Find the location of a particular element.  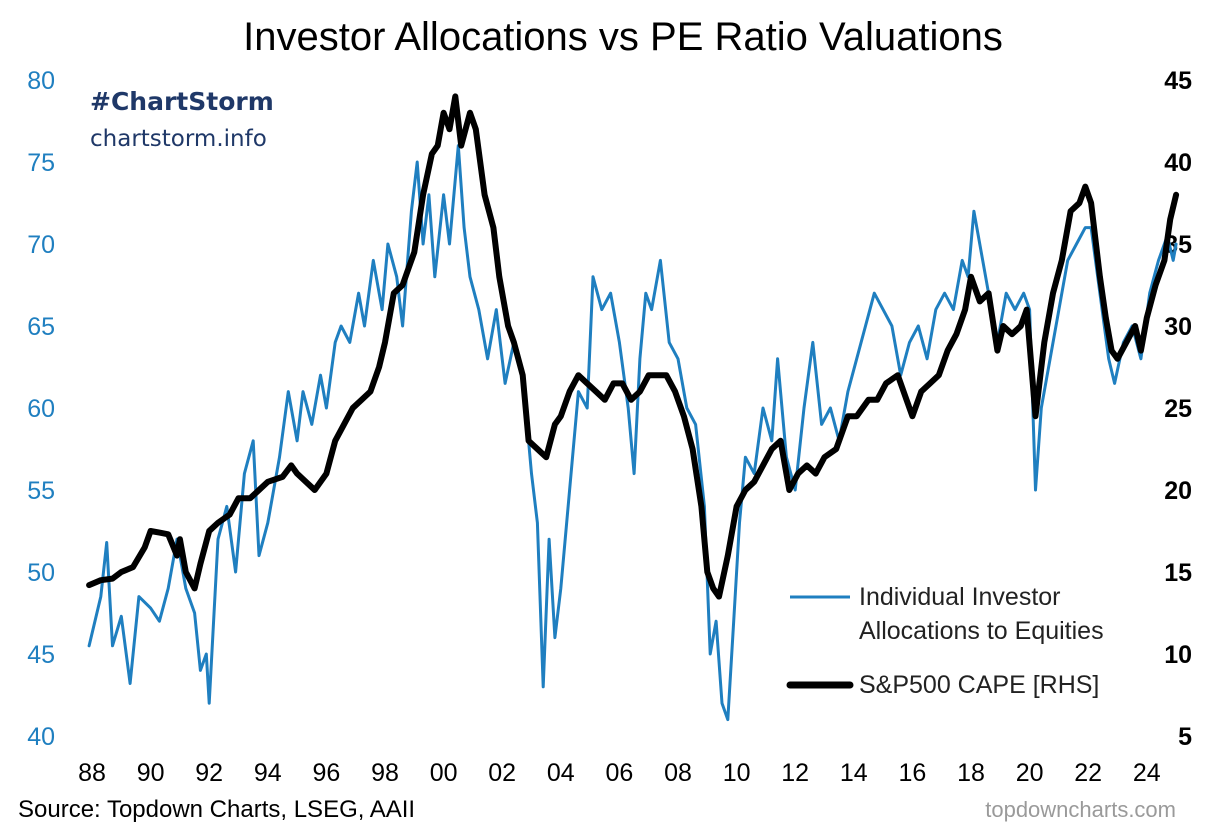

x-tick-label: 90 is located at coordinates (151, 773).